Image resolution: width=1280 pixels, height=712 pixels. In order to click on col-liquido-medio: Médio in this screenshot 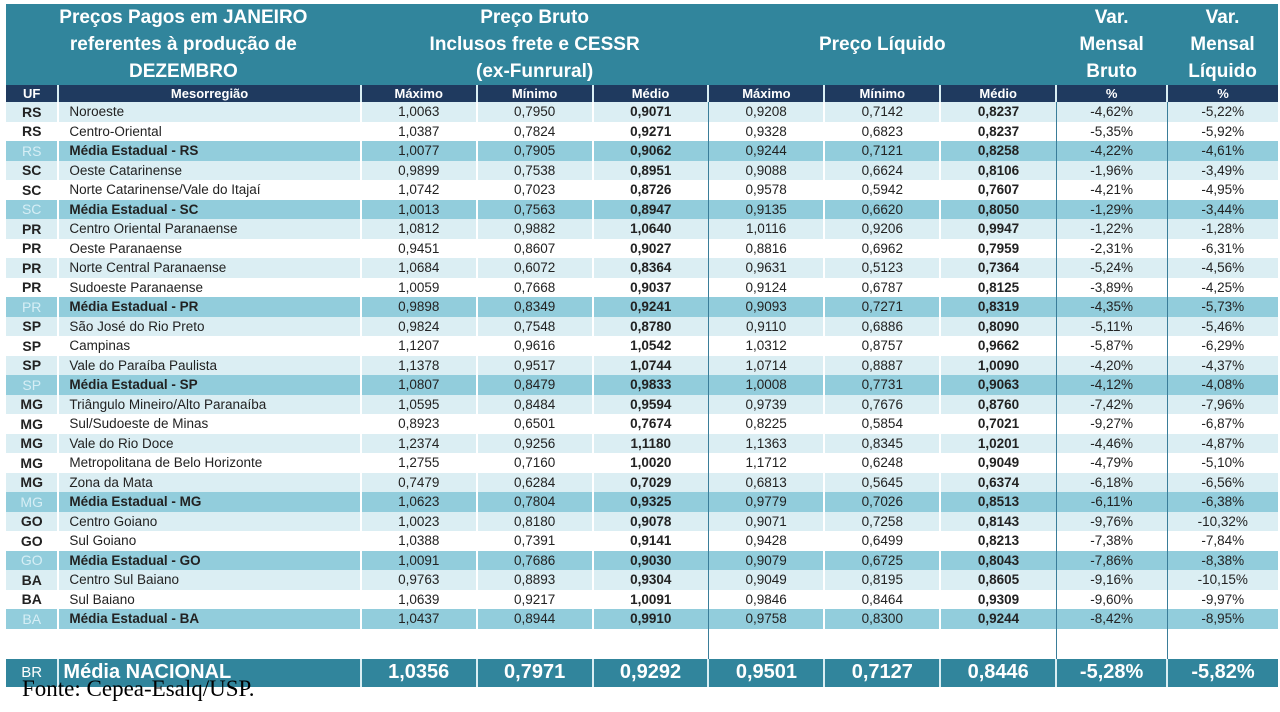, I will do `click(998, 93)`.